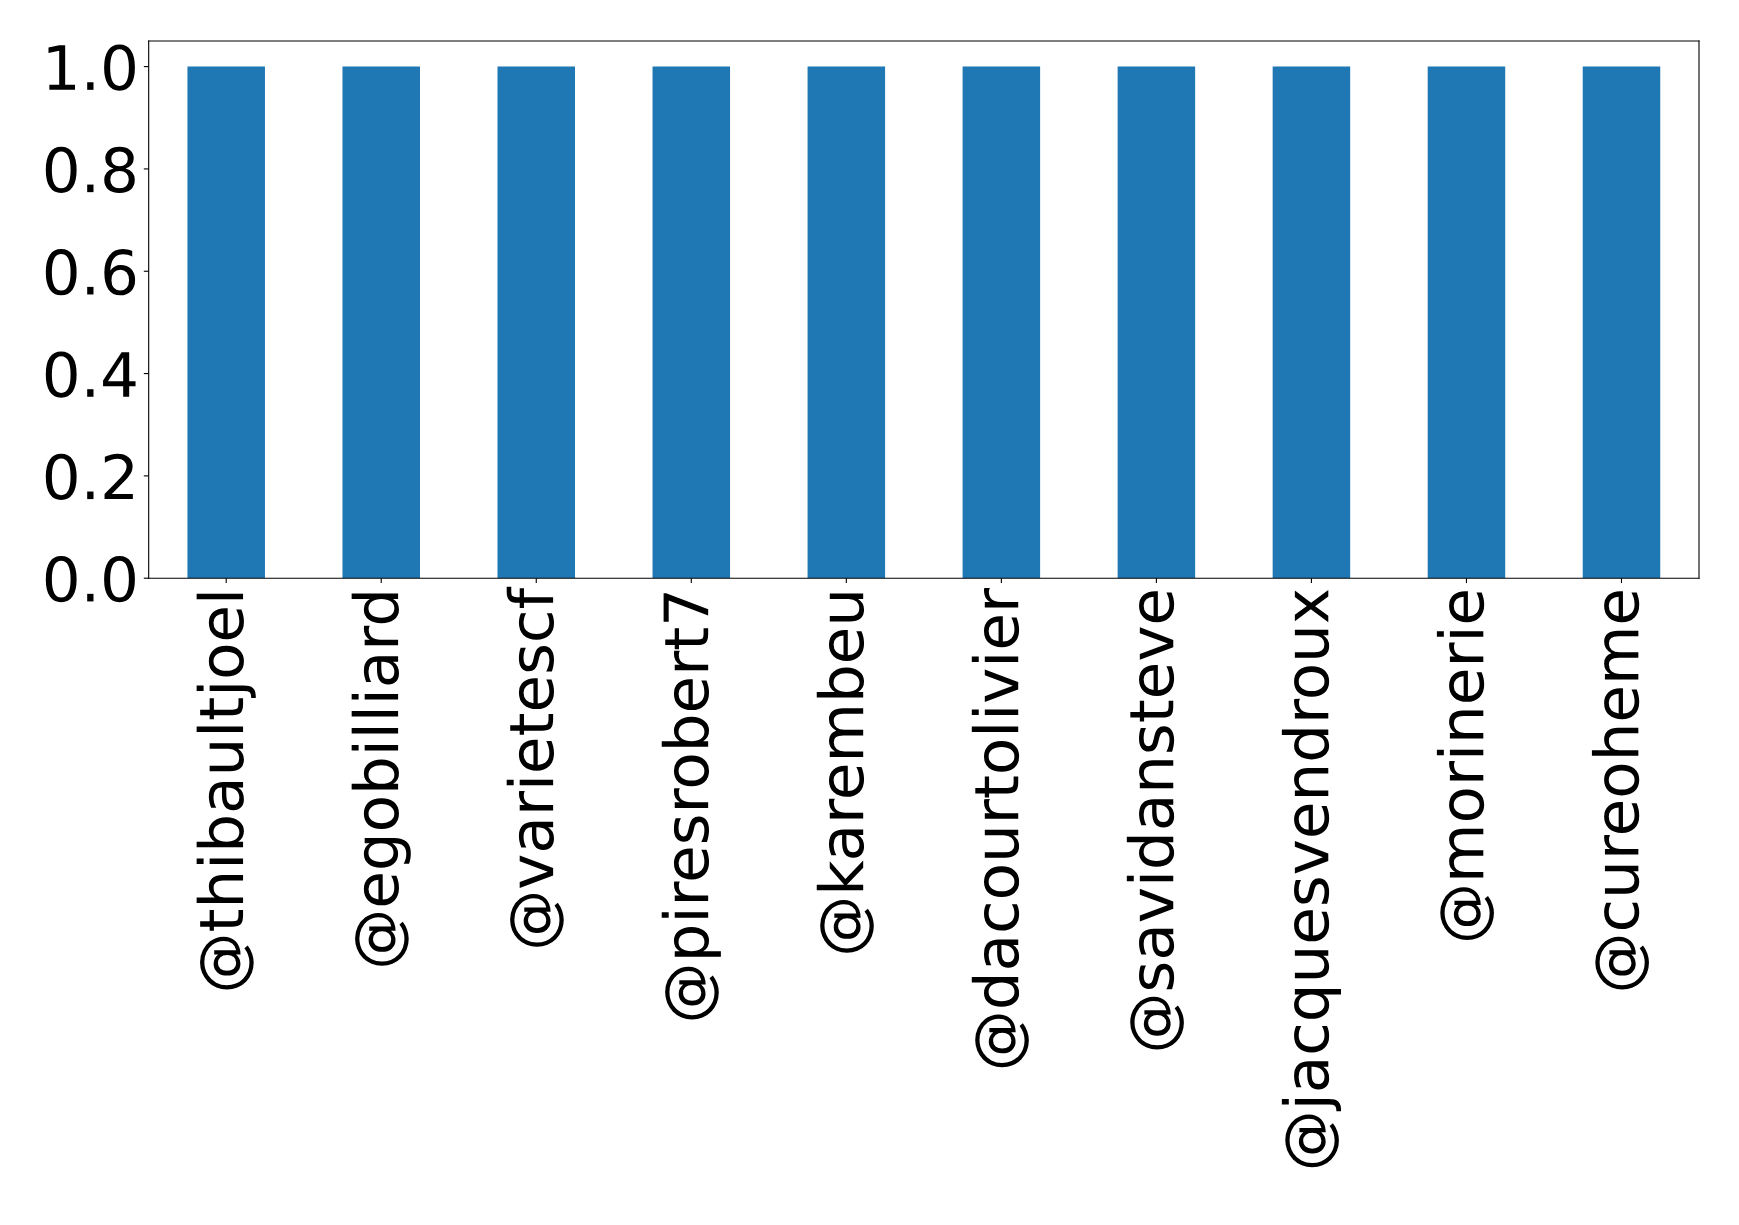 This screenshot has width=1739, height=1225. What do you see at coordinates (90, 579) in the screenshot?
I see `y-tick-label: 0.0` at bounding box center [90, 579].